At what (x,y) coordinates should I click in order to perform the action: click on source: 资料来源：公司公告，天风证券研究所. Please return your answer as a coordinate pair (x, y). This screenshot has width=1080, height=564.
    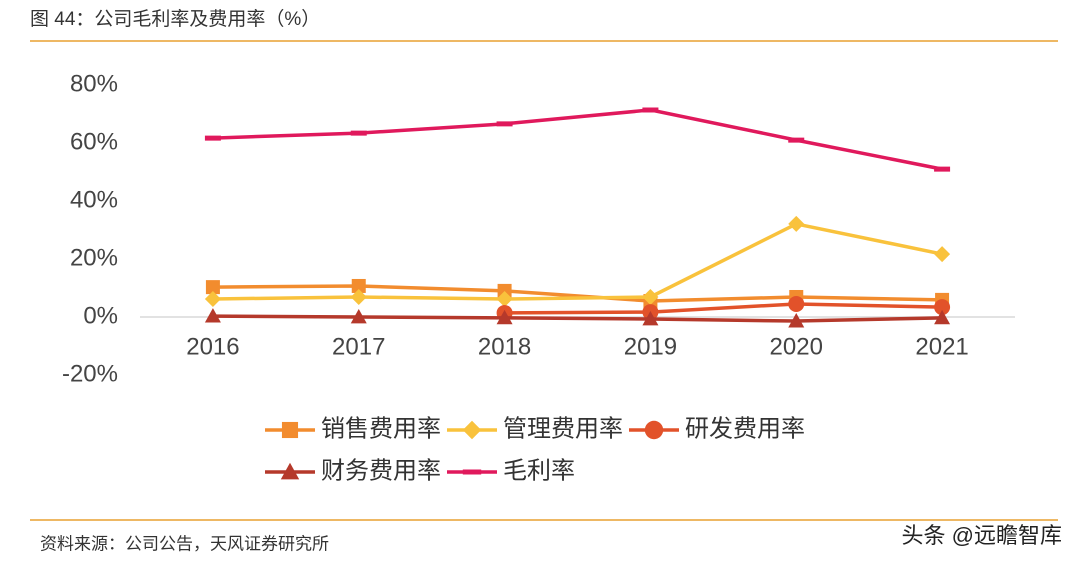
    Looking at the image, I should click on (184, 543).